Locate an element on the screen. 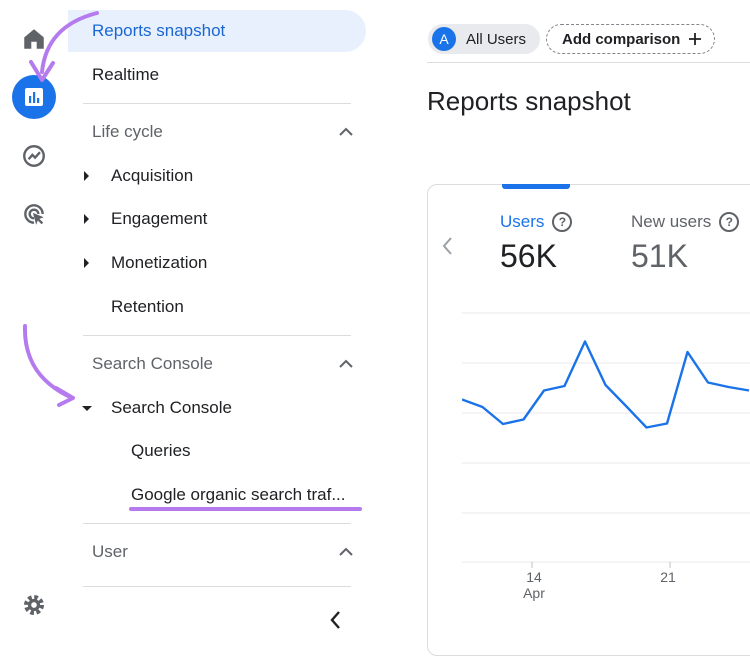  nav-item-engagement: Engagement is located at coordinates (217, 219).